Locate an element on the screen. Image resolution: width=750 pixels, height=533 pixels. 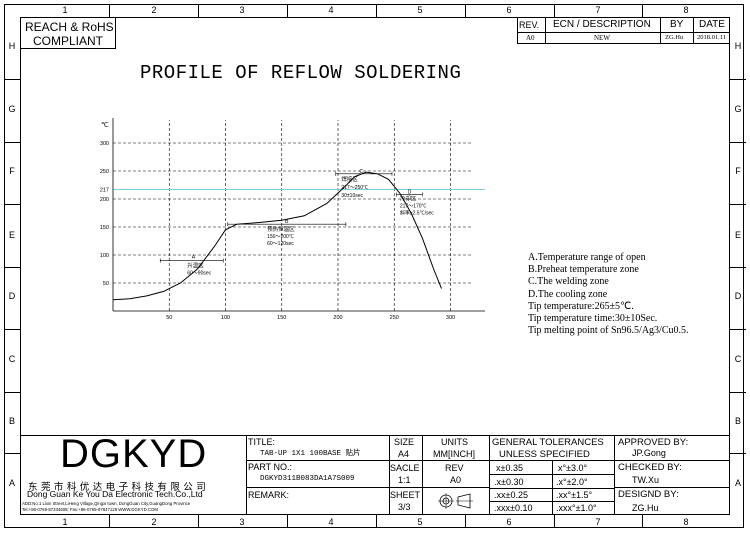
y-tick-label: 200 is located at coordinates (104, 200).